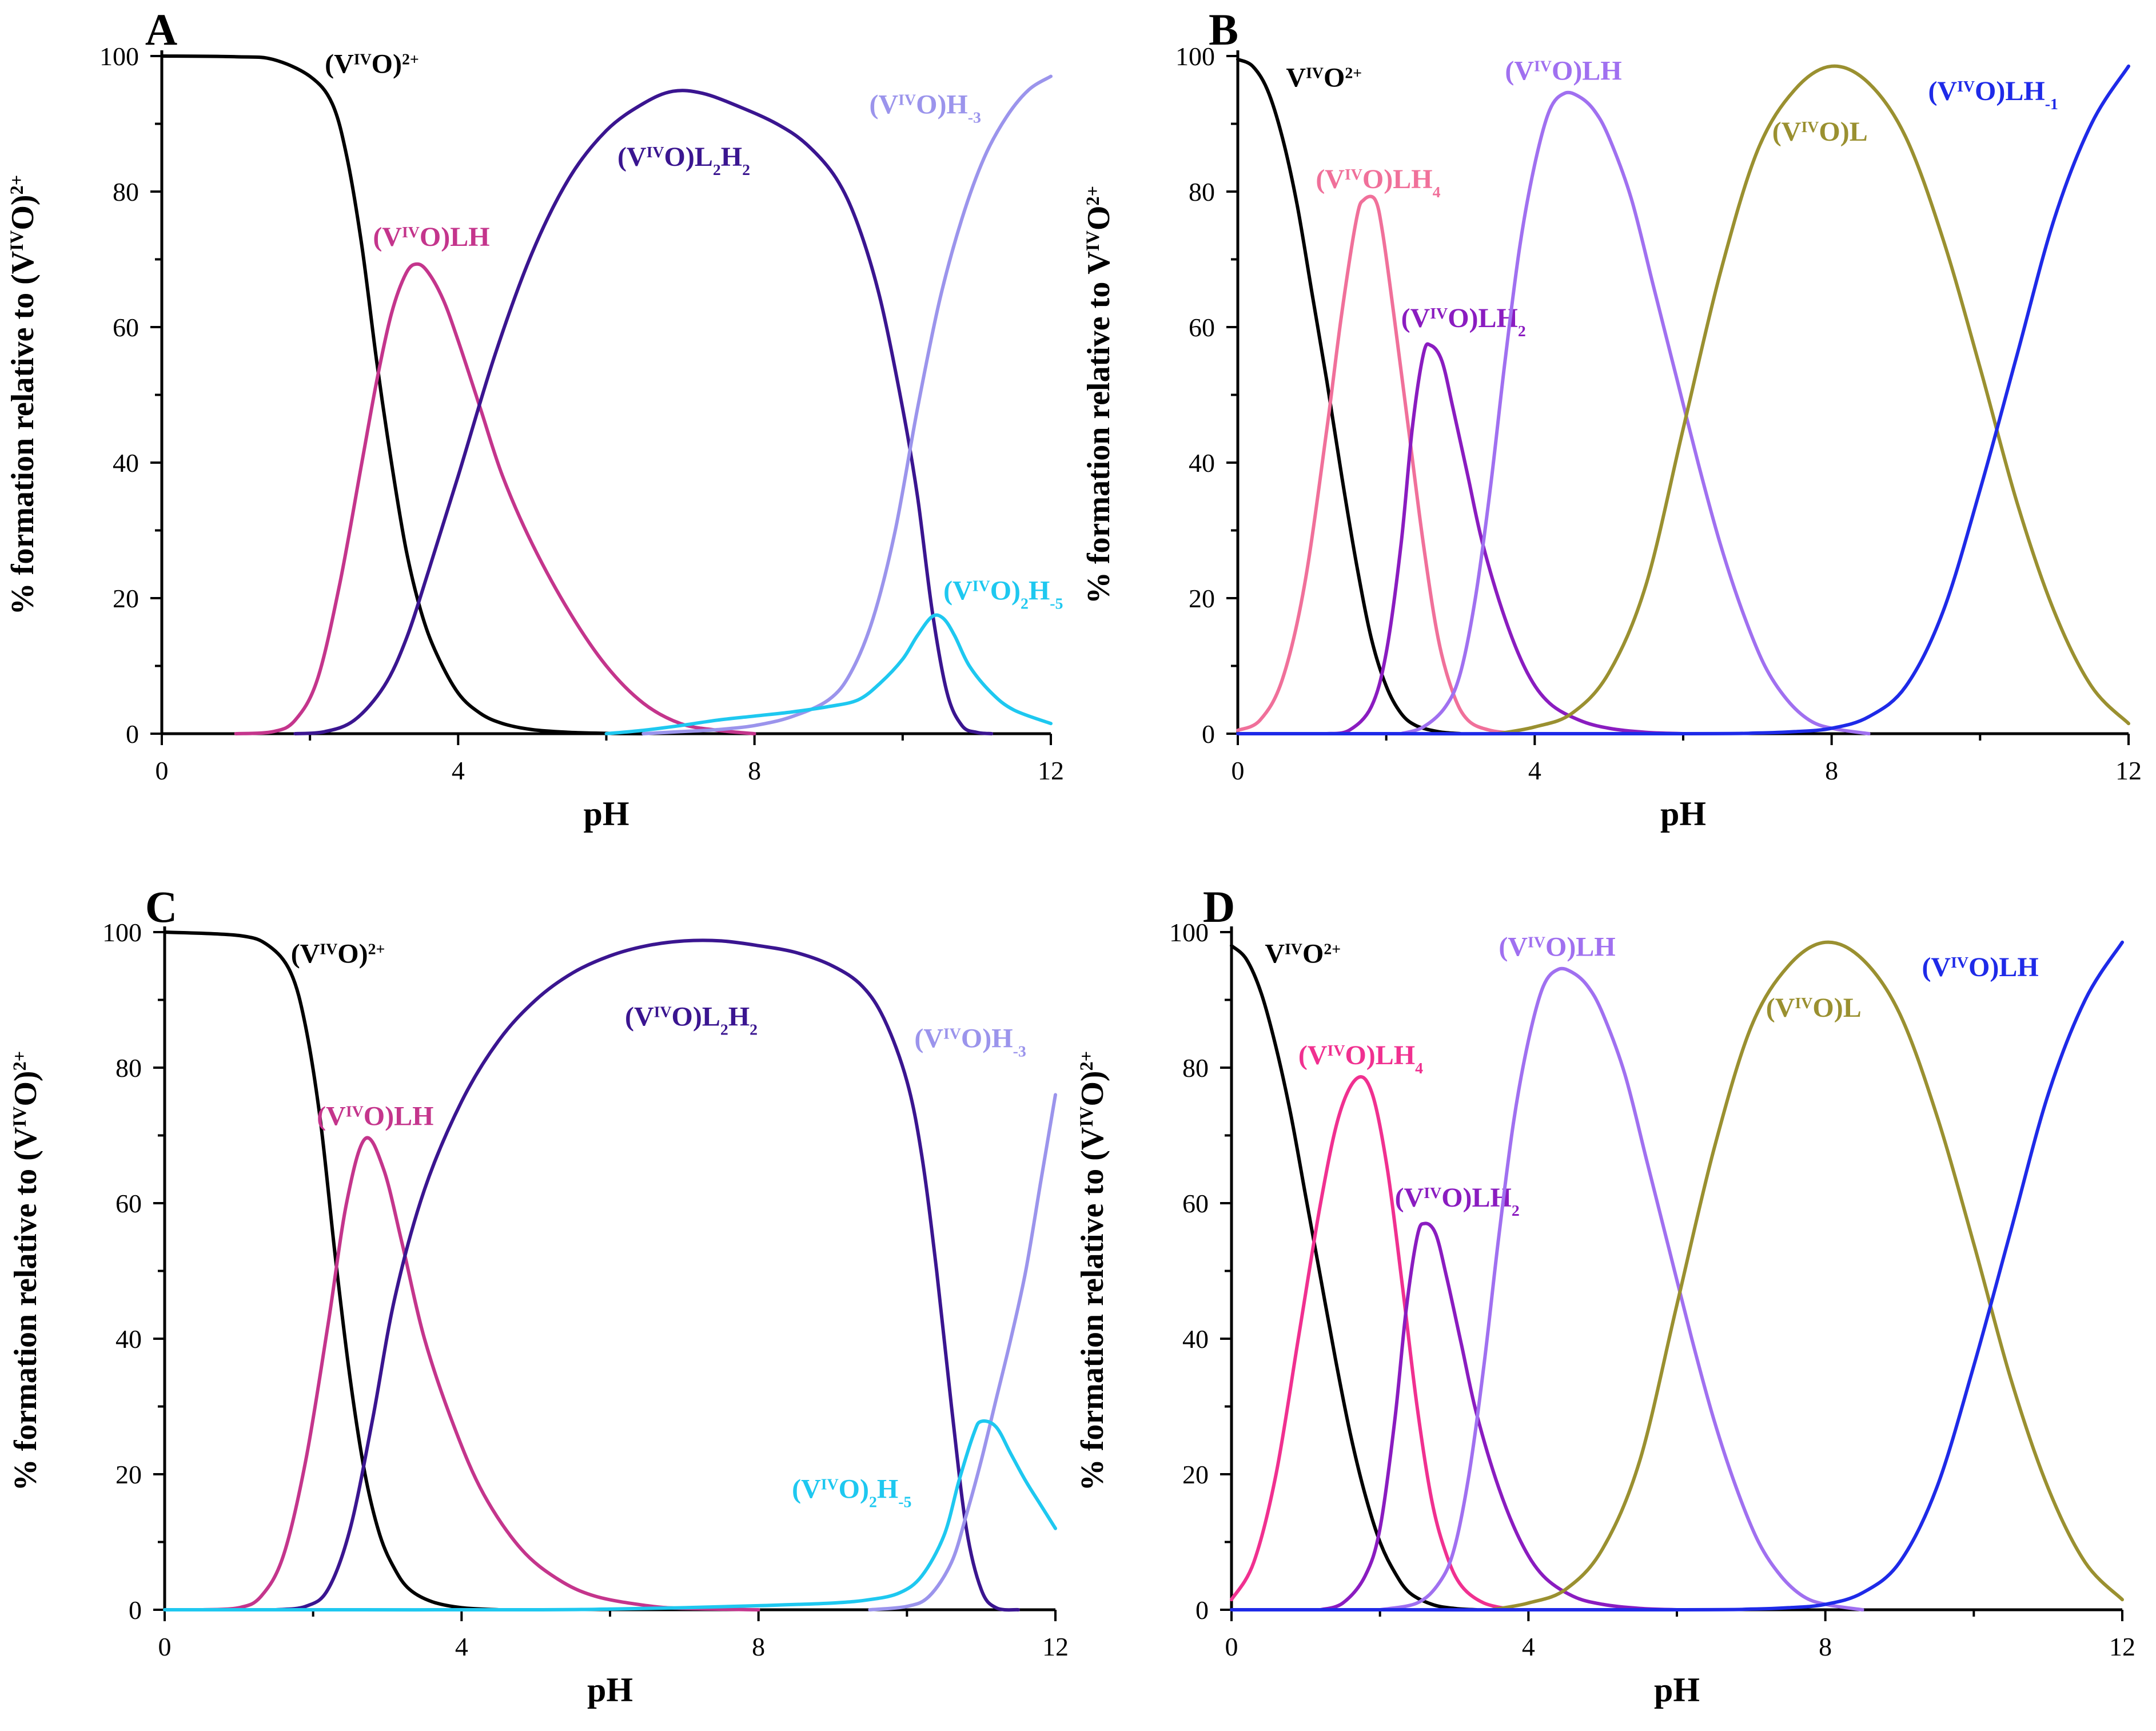 The height and width of the screenshot is (1731, 2156). Describe the element at coordinates (1825, 1646) in the screenshot. I see `panel-d-x-tick-label: 8` at that location.